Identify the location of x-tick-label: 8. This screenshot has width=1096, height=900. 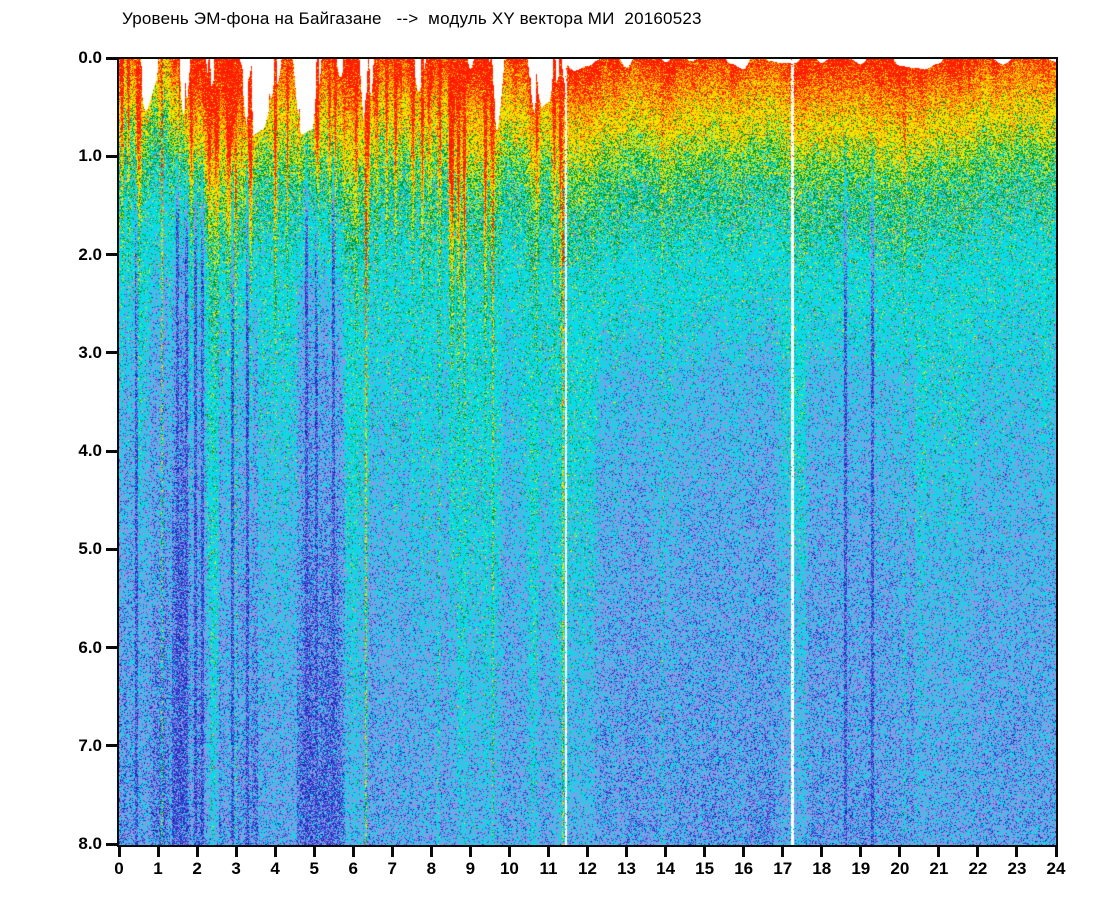
(431, 868).